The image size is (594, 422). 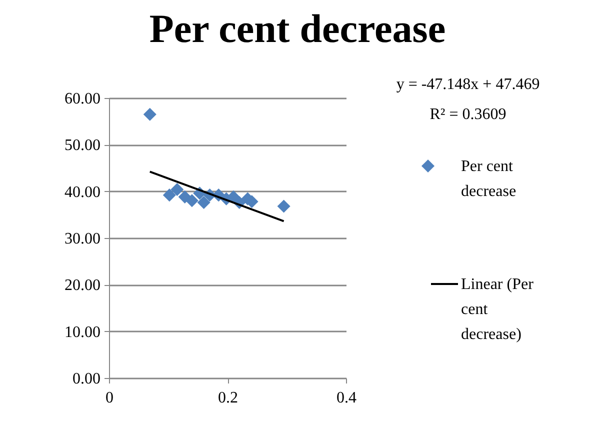 What do you see at coordinates (228, 398) in the screenshot?
I see `x-tick-label: 0.2` at bounding box center [228, 398].